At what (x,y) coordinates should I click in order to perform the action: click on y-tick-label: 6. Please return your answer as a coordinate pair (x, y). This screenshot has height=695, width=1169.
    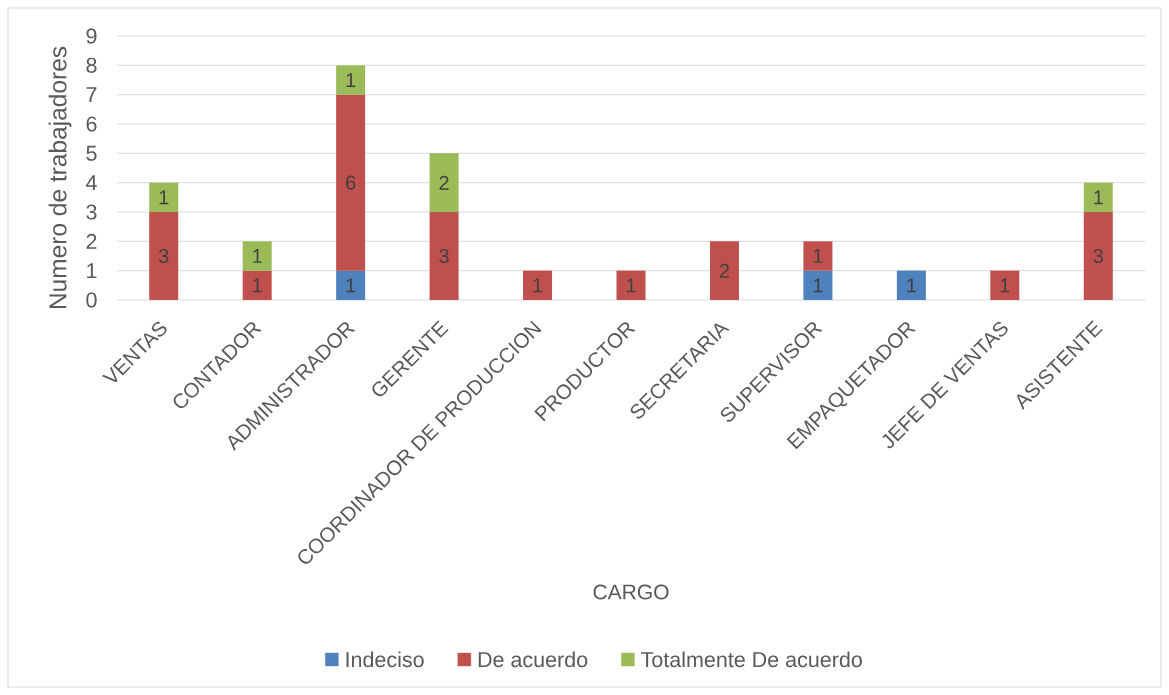
    Looking at the image, I should click on (91, 124).